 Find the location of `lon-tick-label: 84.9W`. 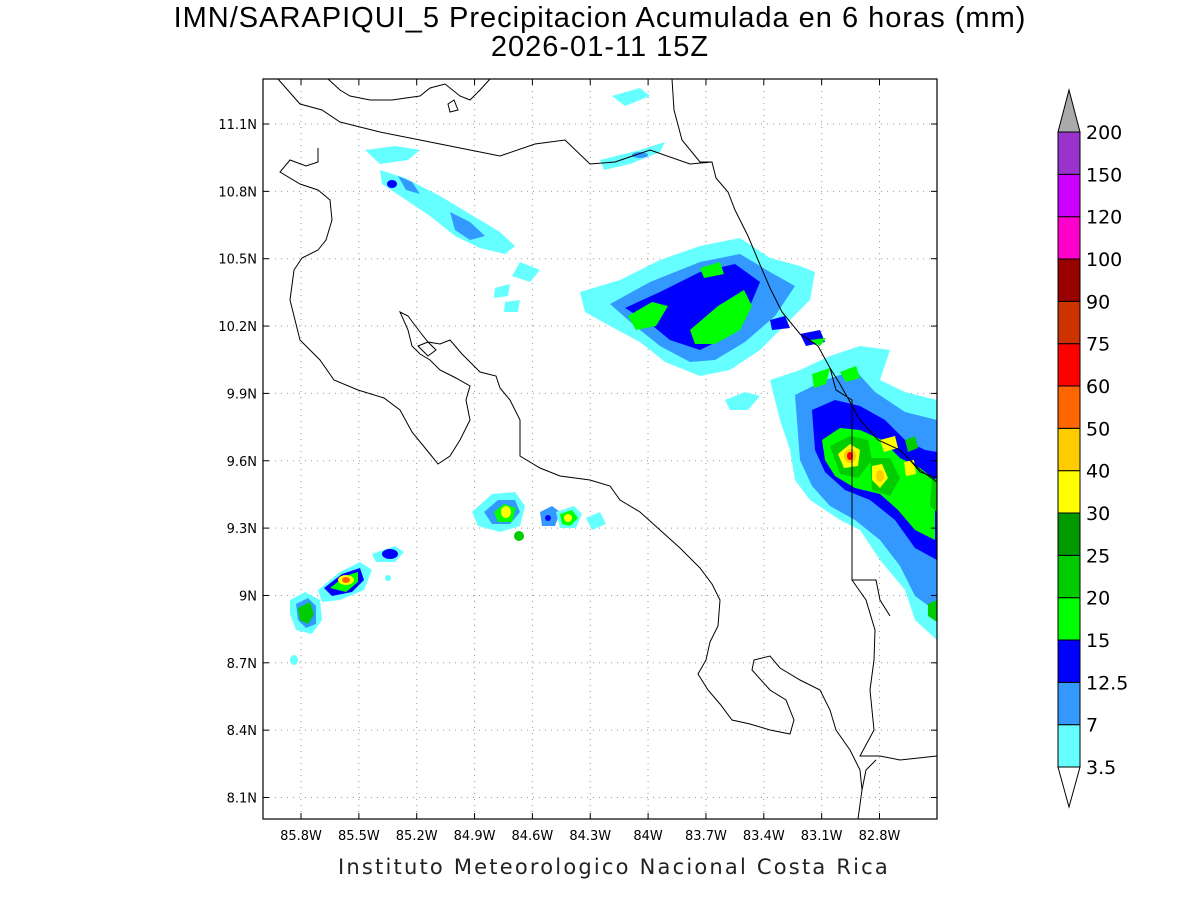

lon-tick-label: 84.9W is located at coordinates (475, 836).